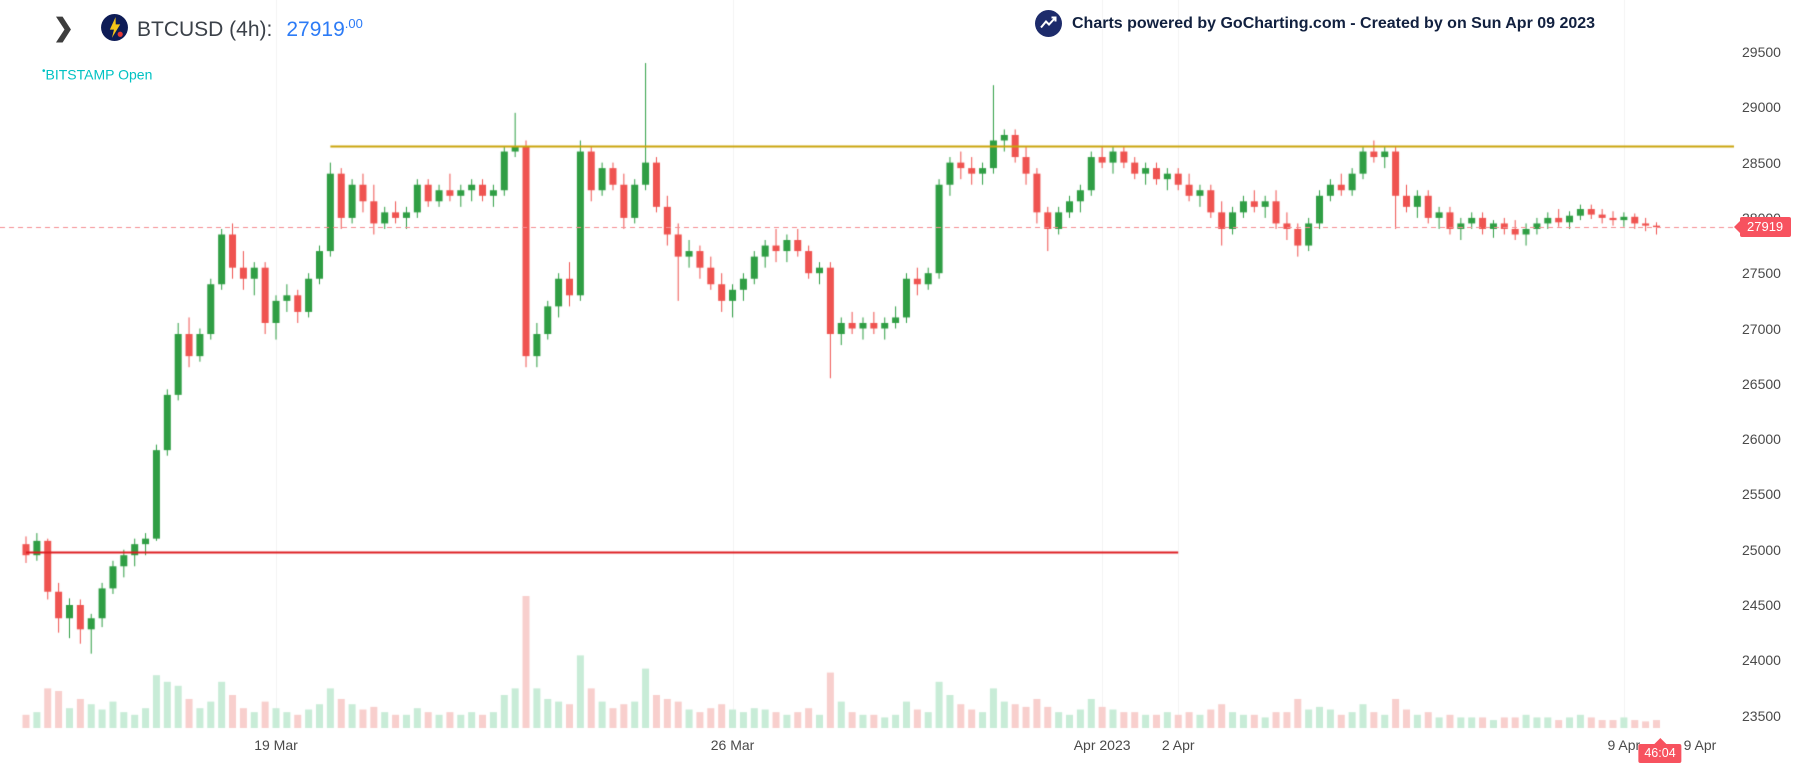  Describe the element at coordinates (732, 745) in the screenshot. I see `time-axis-label: 26 Mar` at that location.